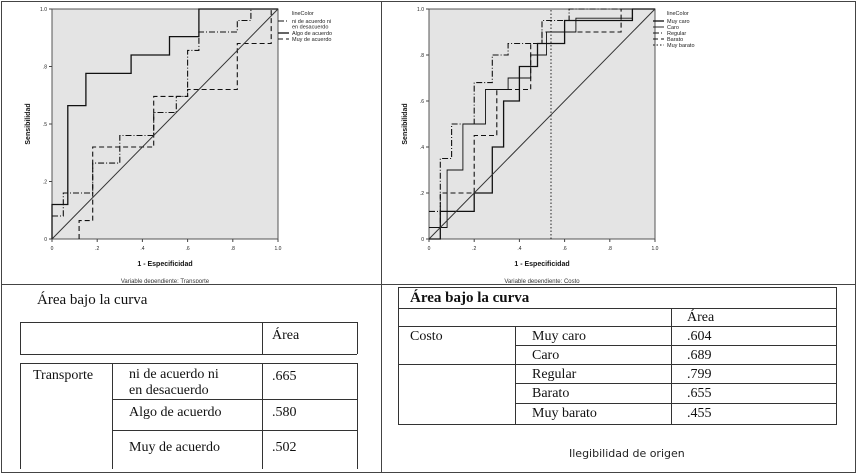 The height and width of the screenshot is (476, 859). What do you see at coordinates (422, 102) in the screenshot?
I see `y-tick-label: .6` at bounding box center [422, 102].